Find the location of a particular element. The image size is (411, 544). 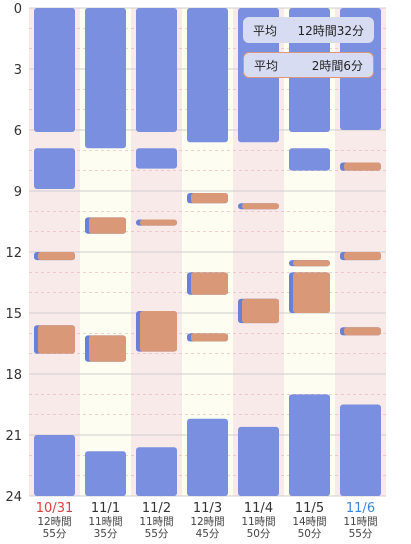

y-tick-label: 9 is located at coordinates (18, 192).